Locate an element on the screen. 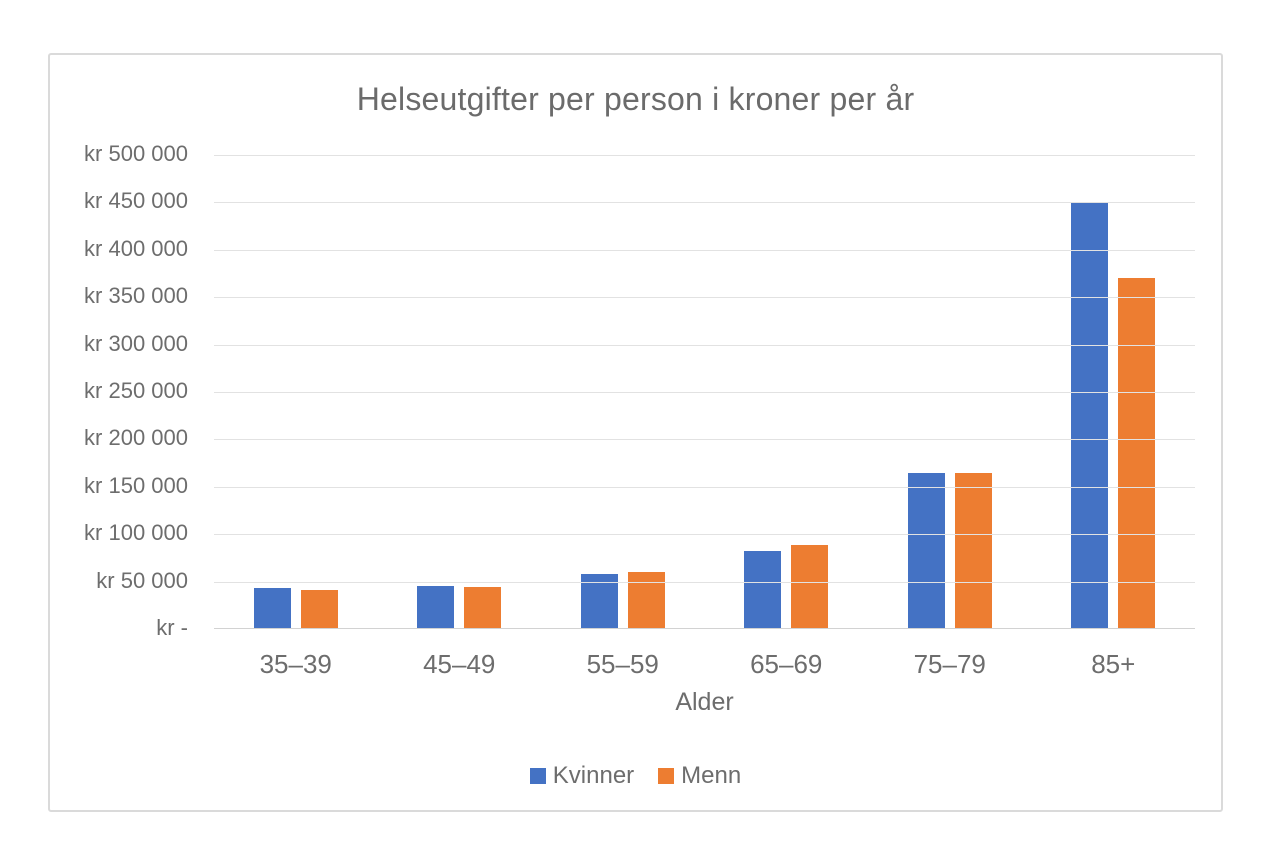 The height and width of the screenshot is (854, 1273). y-axis-tick-label: kr 450 000 is located at coordinates (136, 201).